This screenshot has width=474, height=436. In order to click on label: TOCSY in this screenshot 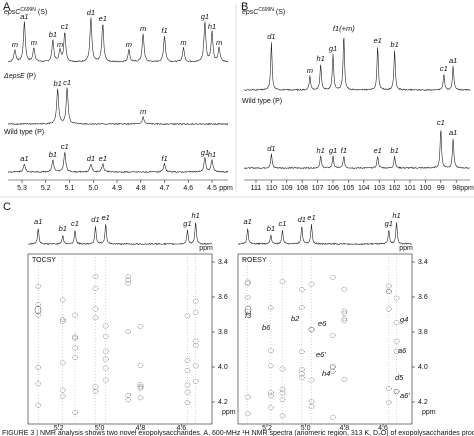, I will do `click(44, 260)`.